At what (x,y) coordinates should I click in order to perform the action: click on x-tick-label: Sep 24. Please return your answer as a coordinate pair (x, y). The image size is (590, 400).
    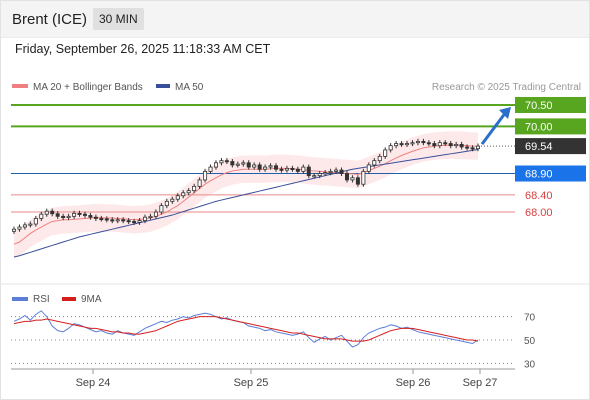
    Looking at the image, I should click on (93, 383).